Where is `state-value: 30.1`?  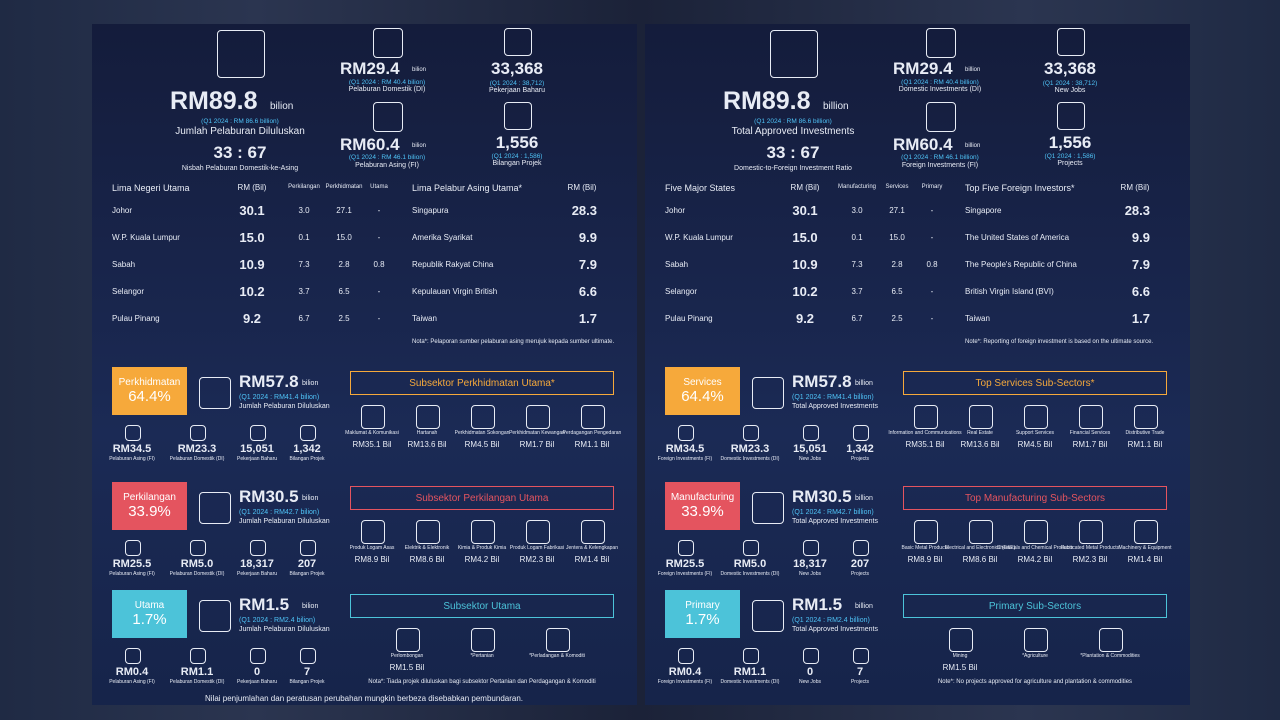
state-value: 30.1 is located at coordinates (805, 210).